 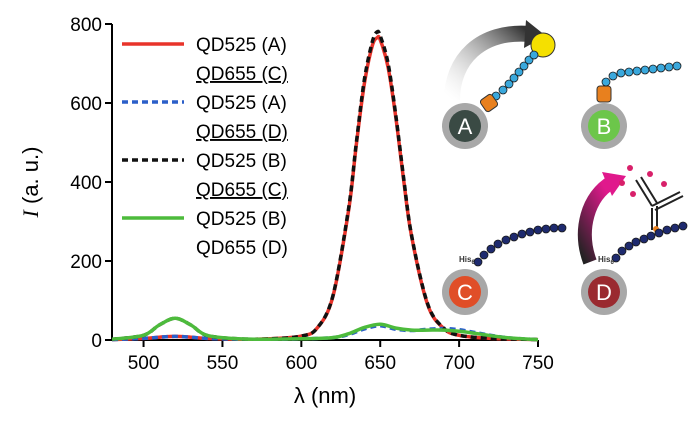 What do you see at coordinates (489, 103) in the screenshot?
I see `schematic-a-linker` at bounding box center [489, 103].